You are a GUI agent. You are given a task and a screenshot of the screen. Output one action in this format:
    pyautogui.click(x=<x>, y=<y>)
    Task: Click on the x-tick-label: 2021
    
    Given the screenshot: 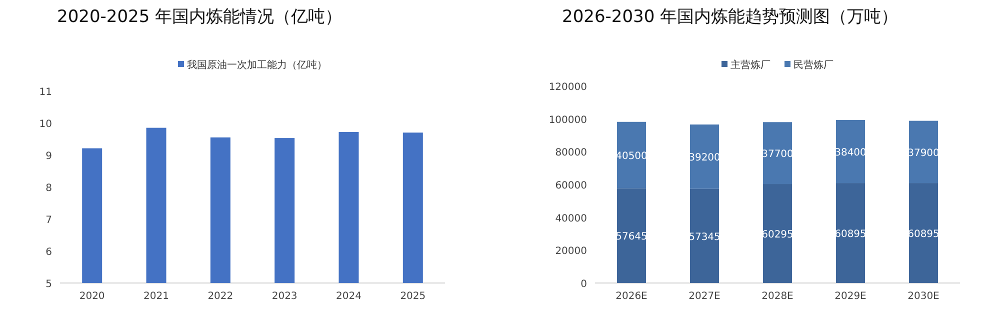 What is the action you would take?
    pyautogui.click(x=156, y=296)
    